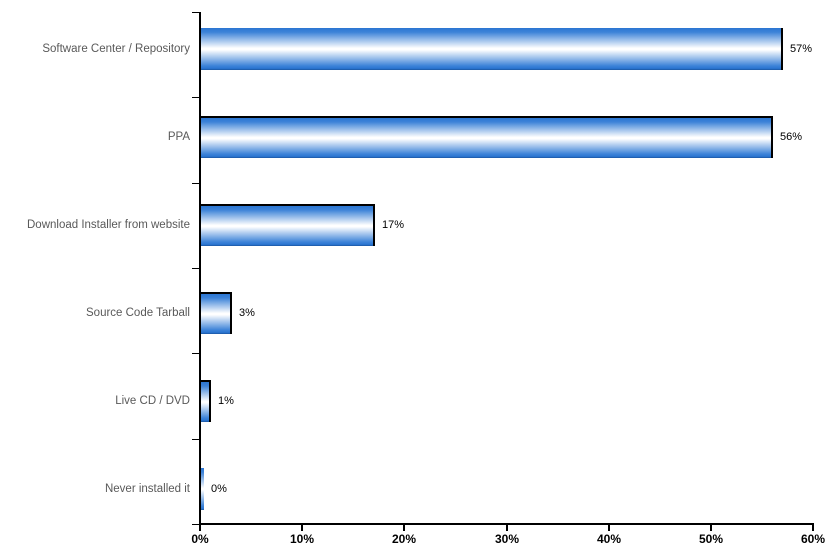 The height and width of the screenshot is (553, 838). What do you see at coordinates (507, 539) in the screenshot?
I see `x-tick-label: 30%` at bounding box center [507, 539].